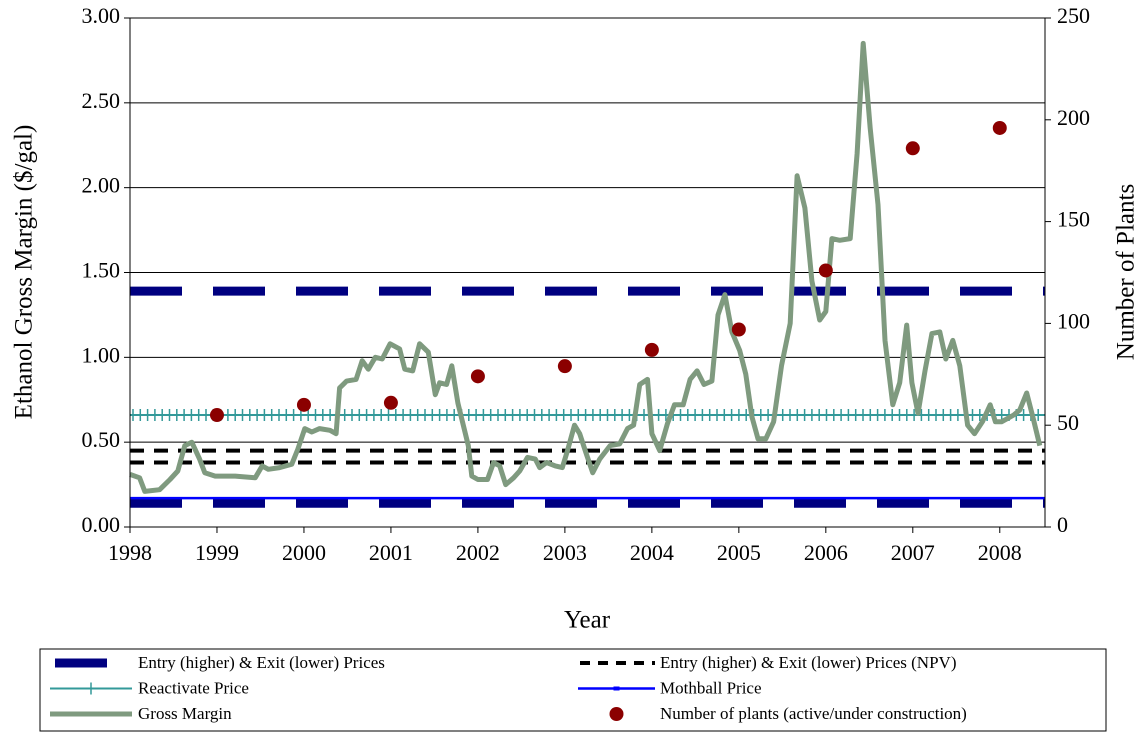  I want to click on x-tick-label: 2008, so click(1000, 552).